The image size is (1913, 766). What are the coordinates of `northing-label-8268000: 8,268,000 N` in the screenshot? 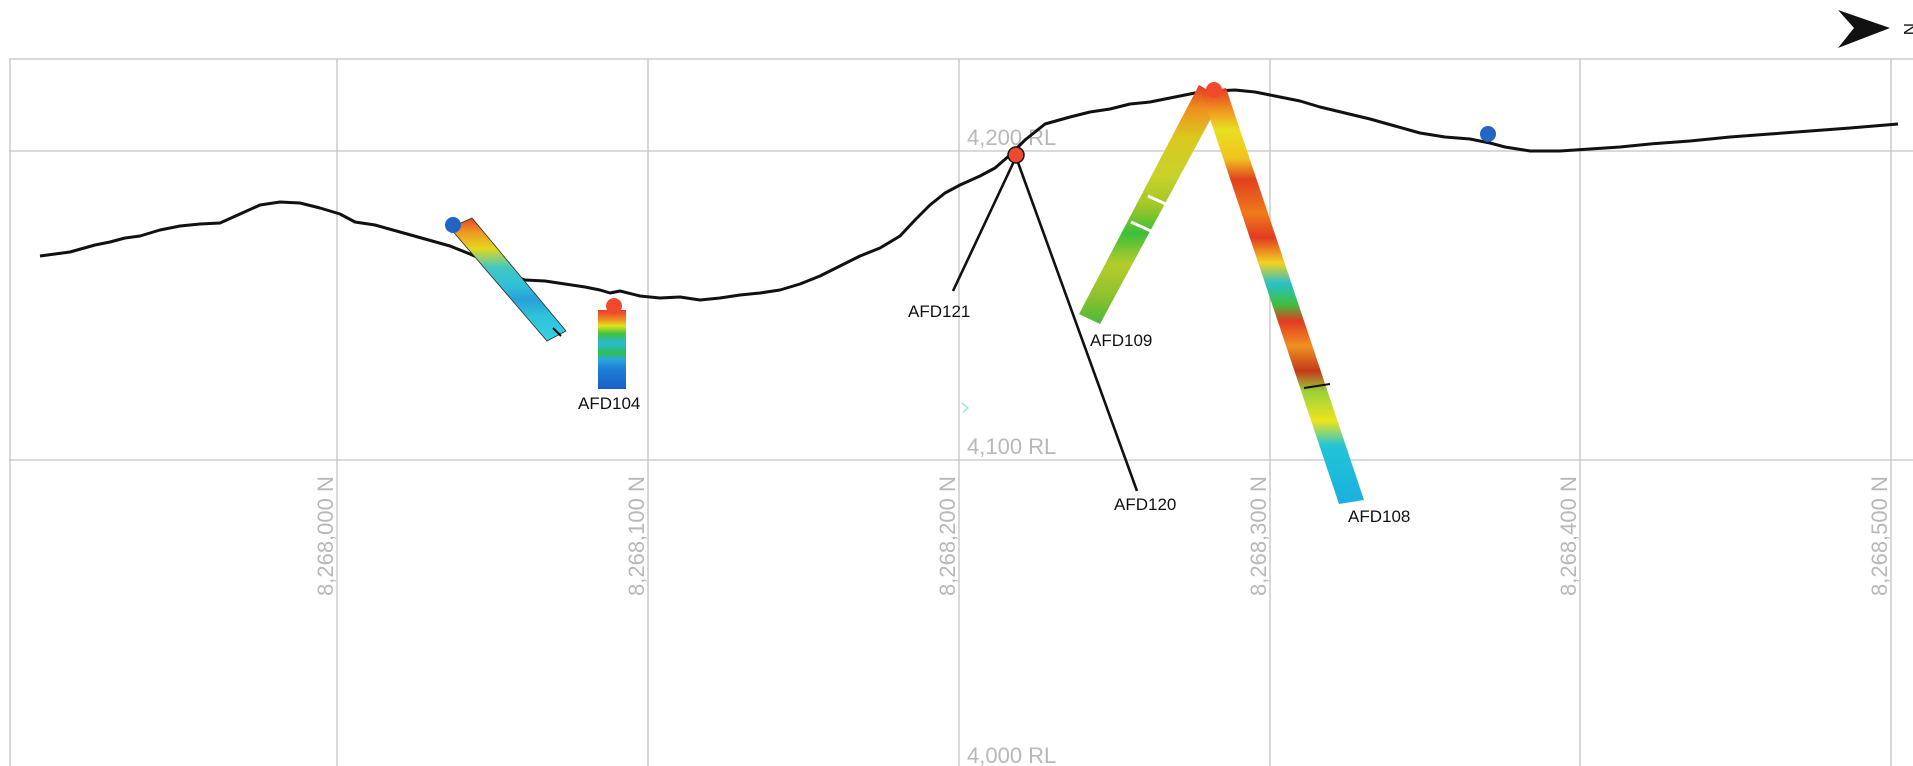 It's located at (325, 536).